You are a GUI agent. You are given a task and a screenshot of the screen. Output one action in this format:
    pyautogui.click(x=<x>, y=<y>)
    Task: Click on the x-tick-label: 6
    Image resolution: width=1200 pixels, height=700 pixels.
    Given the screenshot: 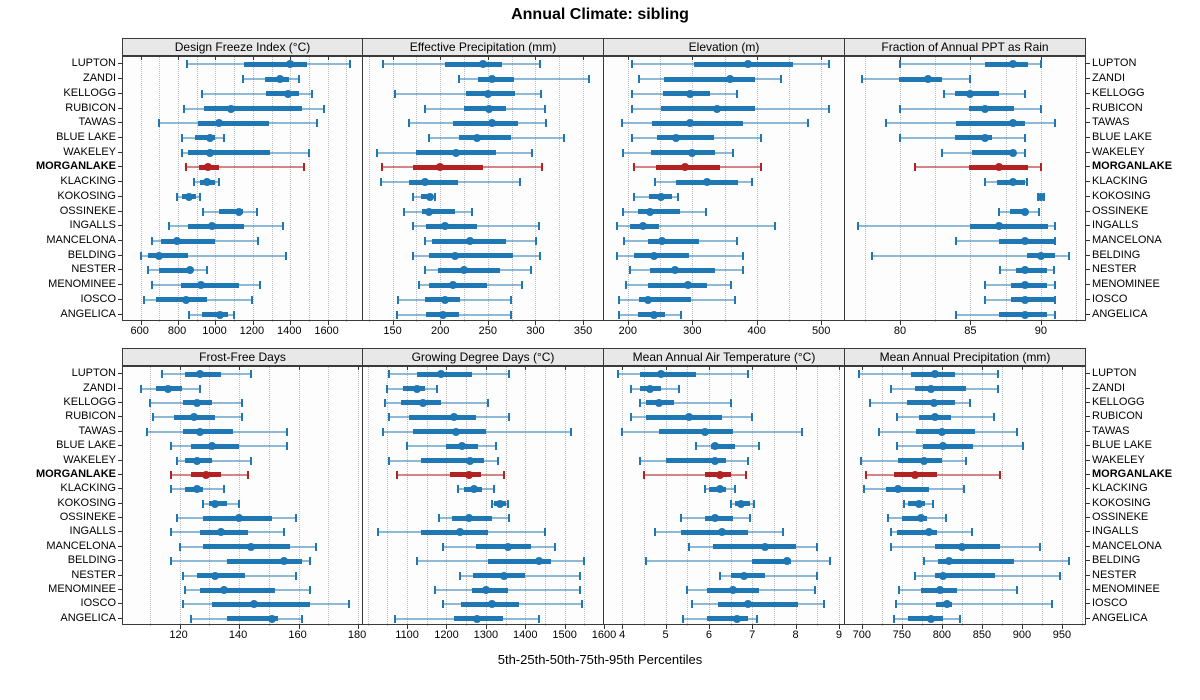 What is the action you would take?
    pyautogui.click(x=708, y=635)
    